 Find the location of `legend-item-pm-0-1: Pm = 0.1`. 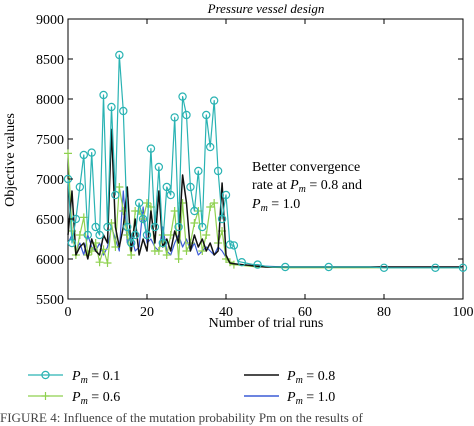

legend-item-pm-0-1: Pm = 0.1 is located at coordinates (74, 377).